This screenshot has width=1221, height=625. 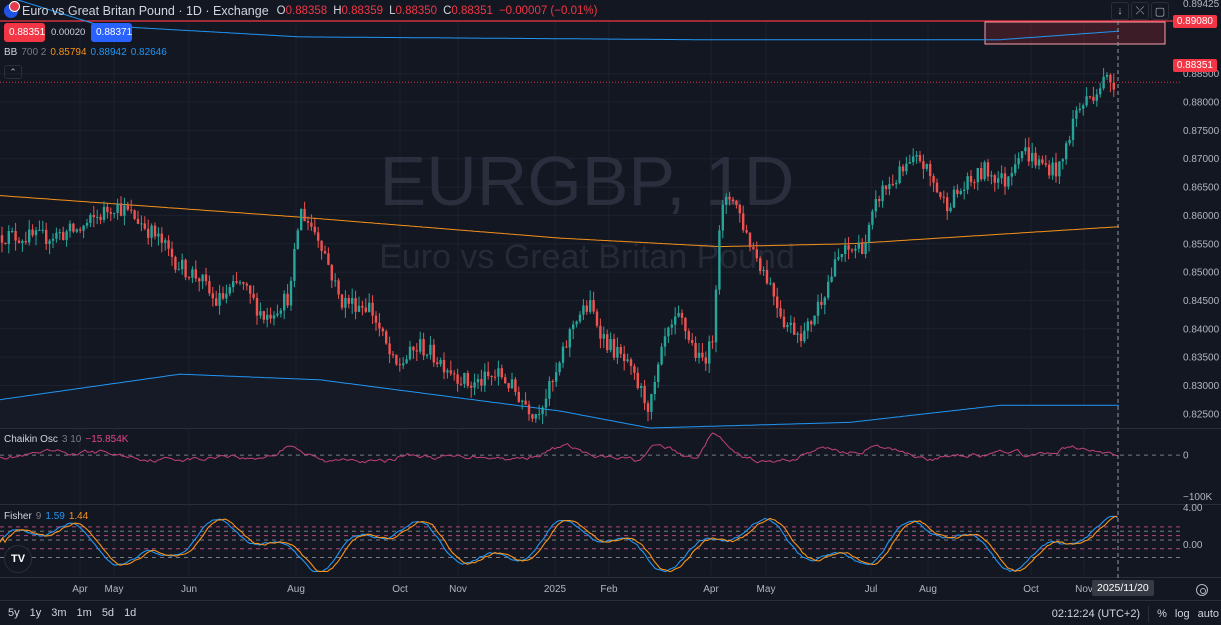 I want to click on open-value: 0.88358, so click(x=306, y=10).